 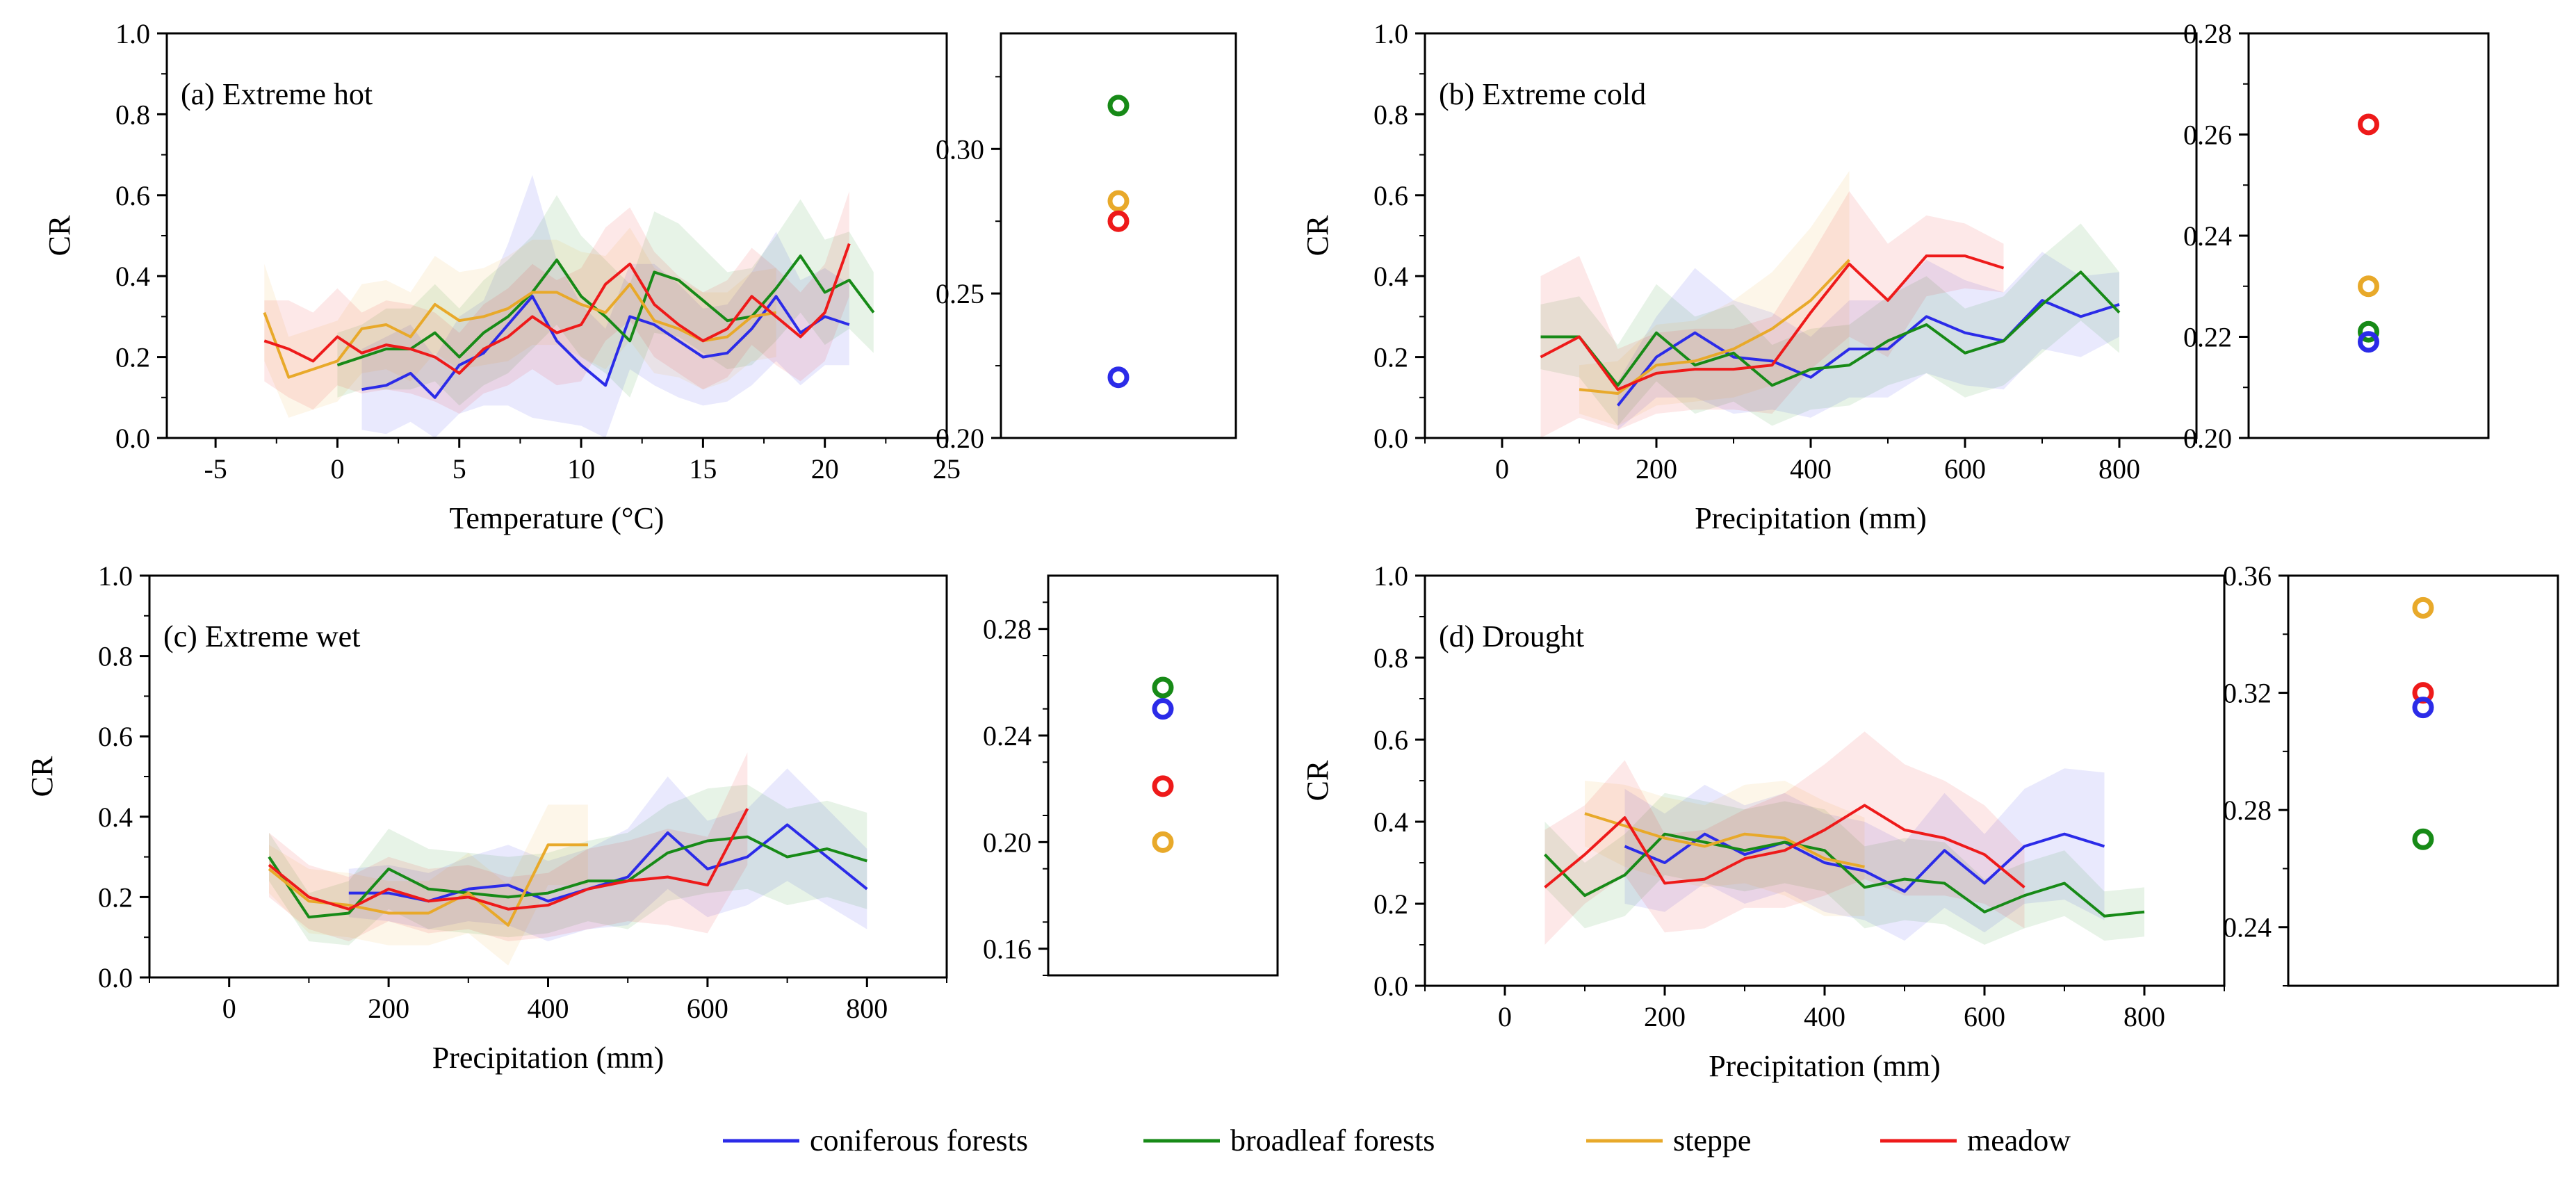 I want to click on x-tick-label: -5, so click(x=215, y=469).